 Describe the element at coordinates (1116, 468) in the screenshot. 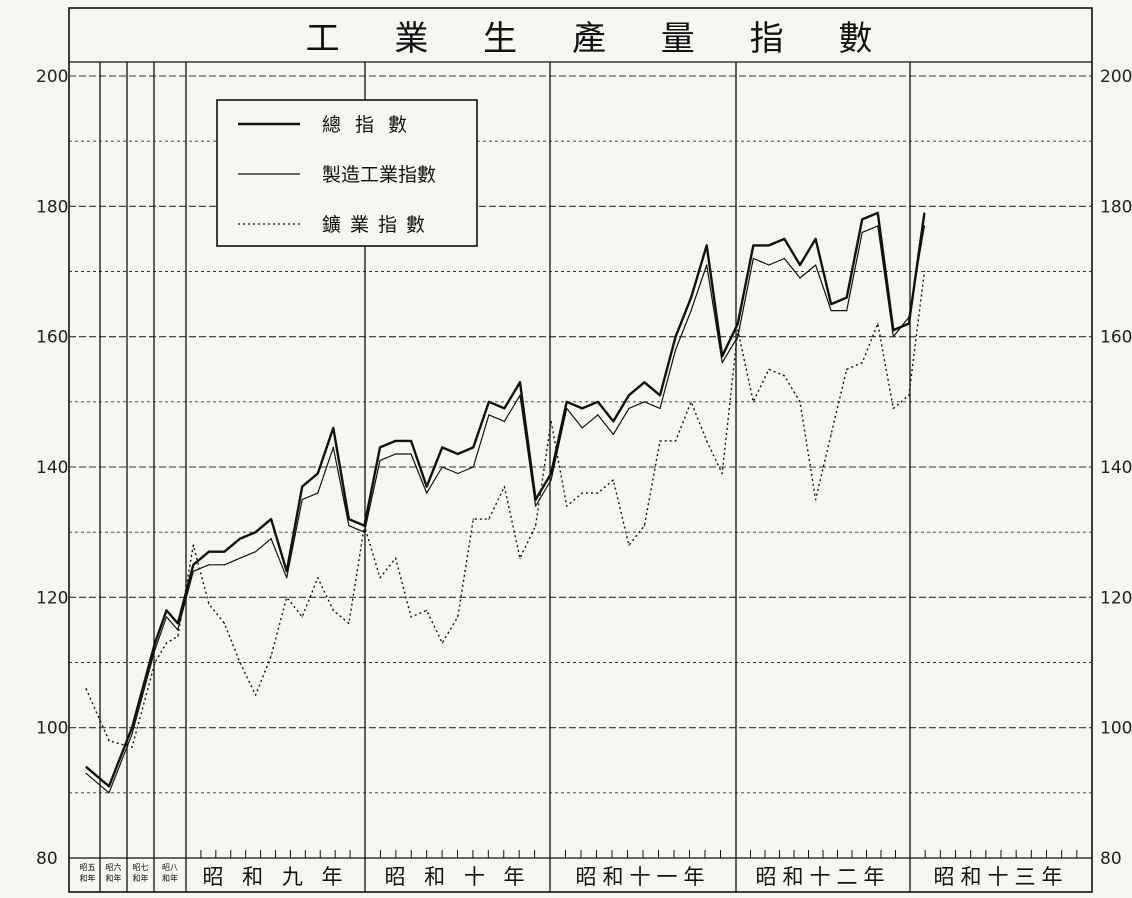

I see `axis-right: 200 180 160 140 120 100 80` at that location.